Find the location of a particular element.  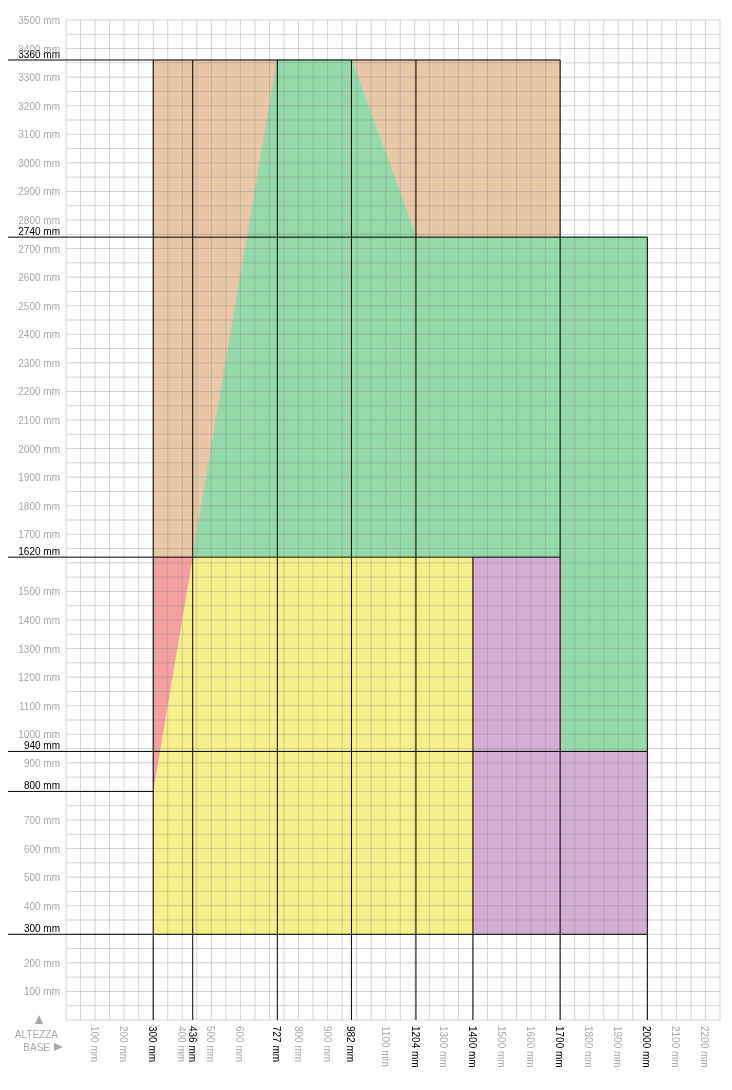

ref-line-label: 727 mm is located at coordinates (277, 1044).